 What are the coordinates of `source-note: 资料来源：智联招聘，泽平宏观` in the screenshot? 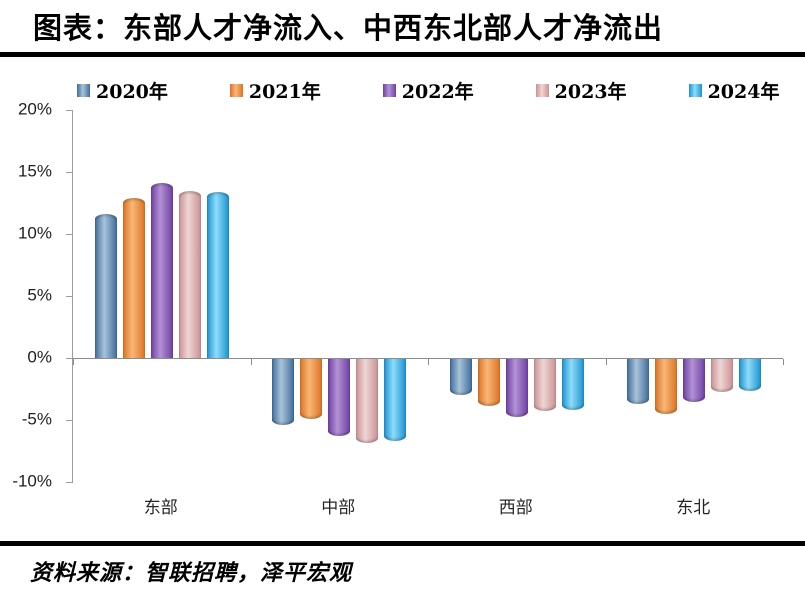 It's located at (191, 573).